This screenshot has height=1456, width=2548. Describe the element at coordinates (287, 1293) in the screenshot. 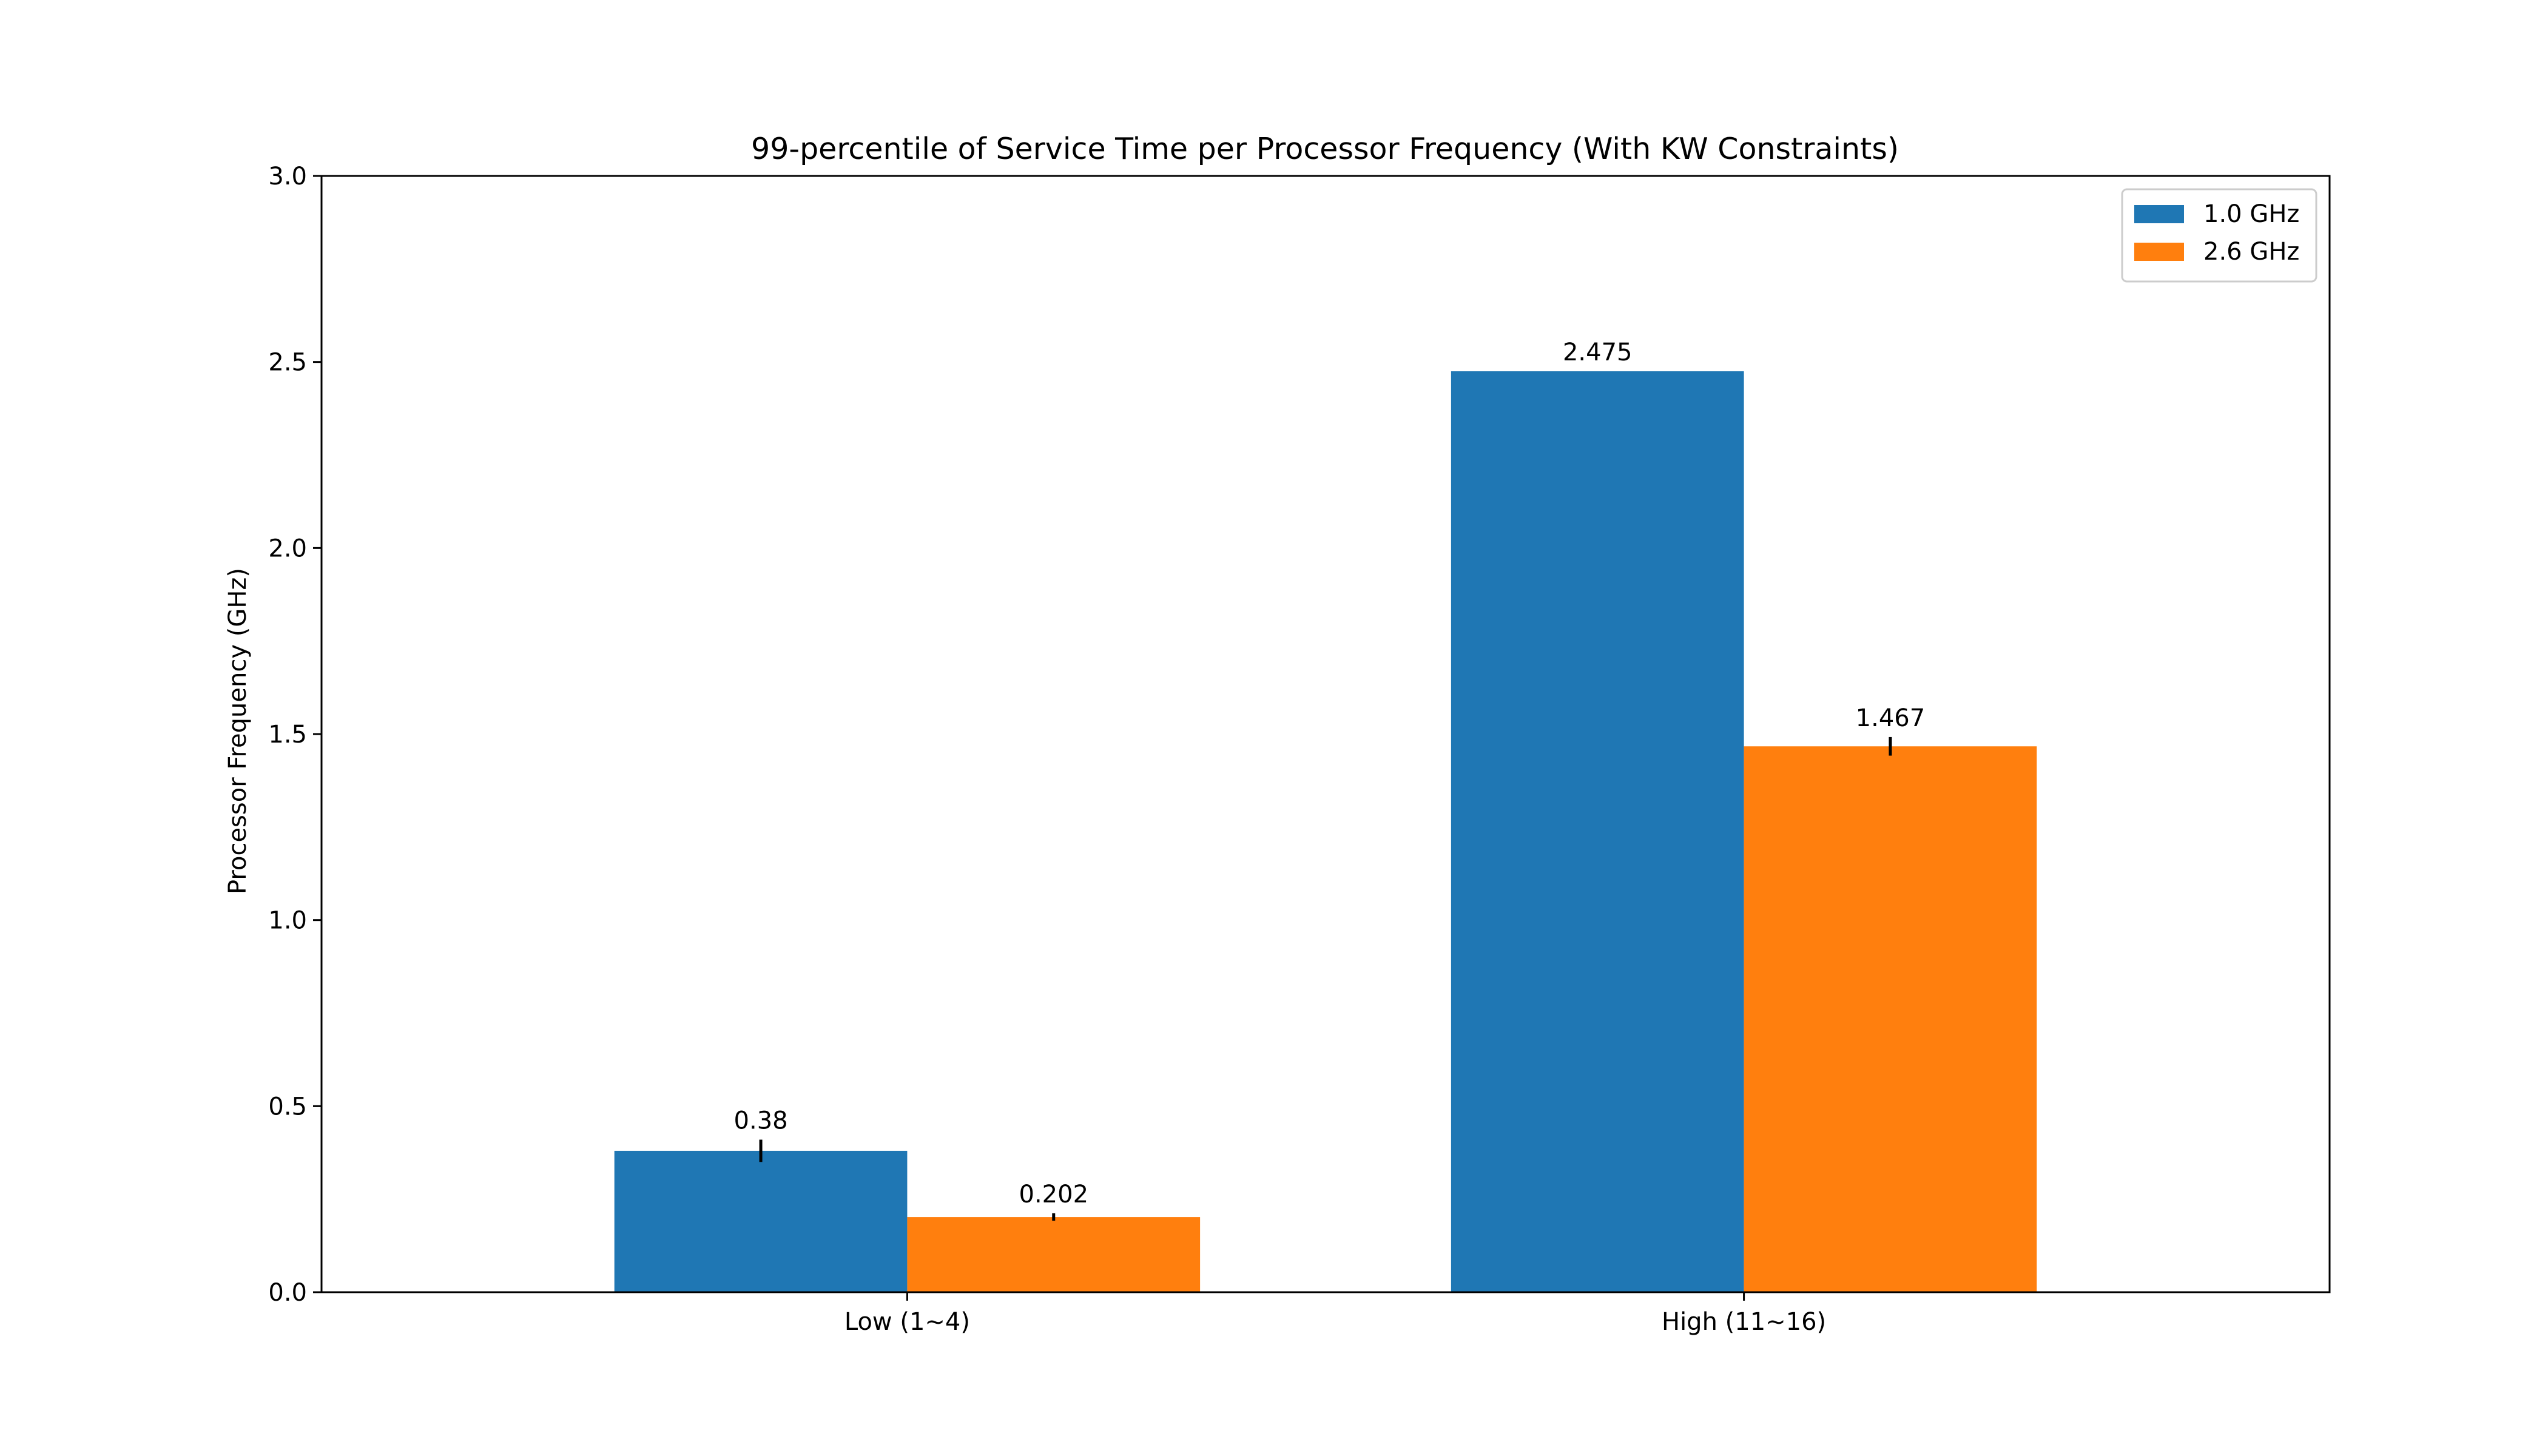

I see `y-tick-label: 0.0` at that location.